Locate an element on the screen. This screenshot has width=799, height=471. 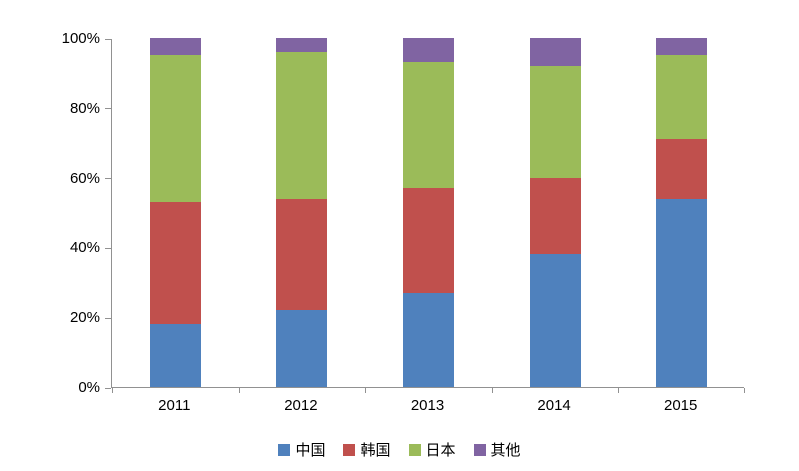
legend-item-1: 韩国 is located at coordinates (367, 449).